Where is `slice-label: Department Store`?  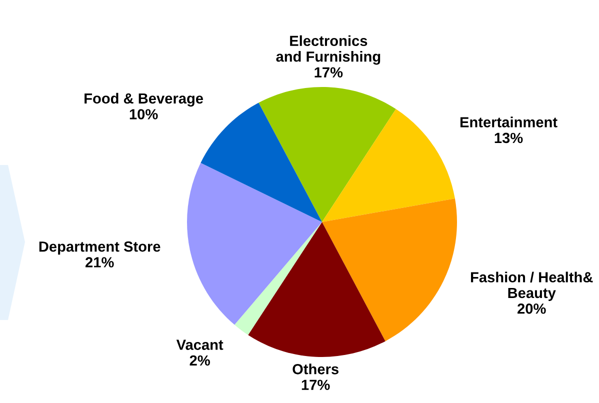
slice-label: Department Store is located at coordinates (99, 248).